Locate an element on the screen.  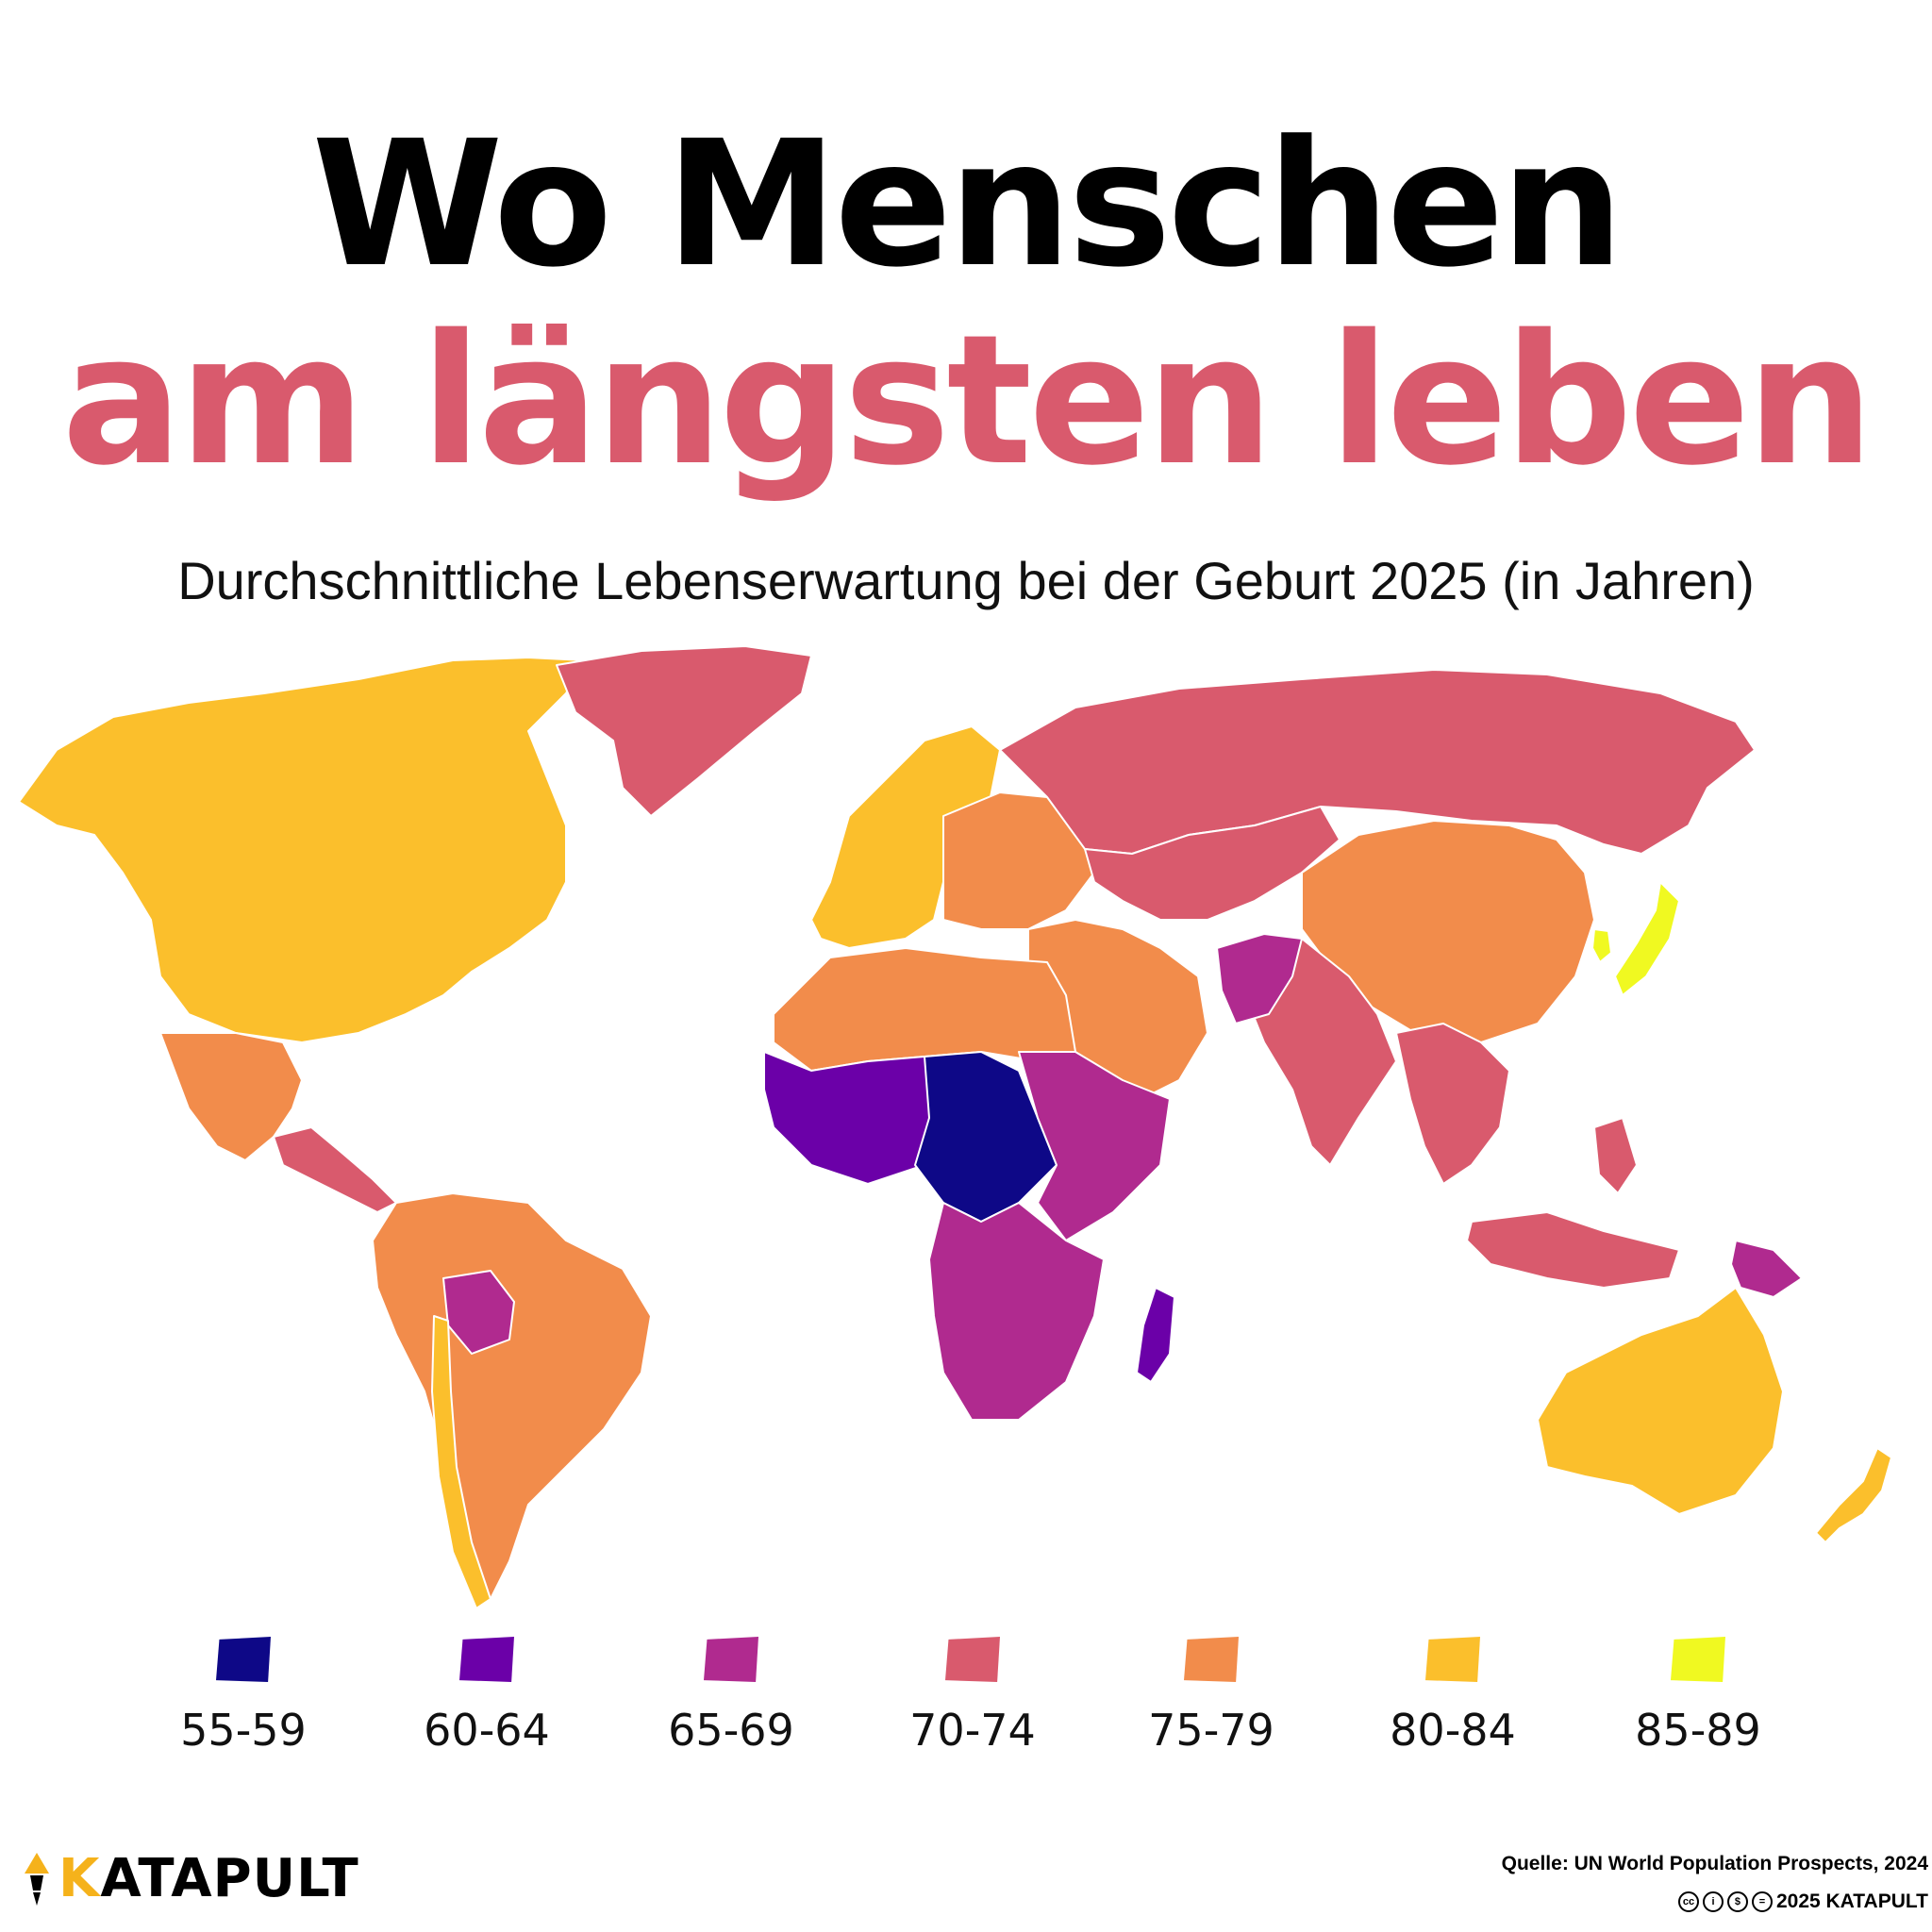
cc-icon: cc is located at coordinates (1688, 1902).